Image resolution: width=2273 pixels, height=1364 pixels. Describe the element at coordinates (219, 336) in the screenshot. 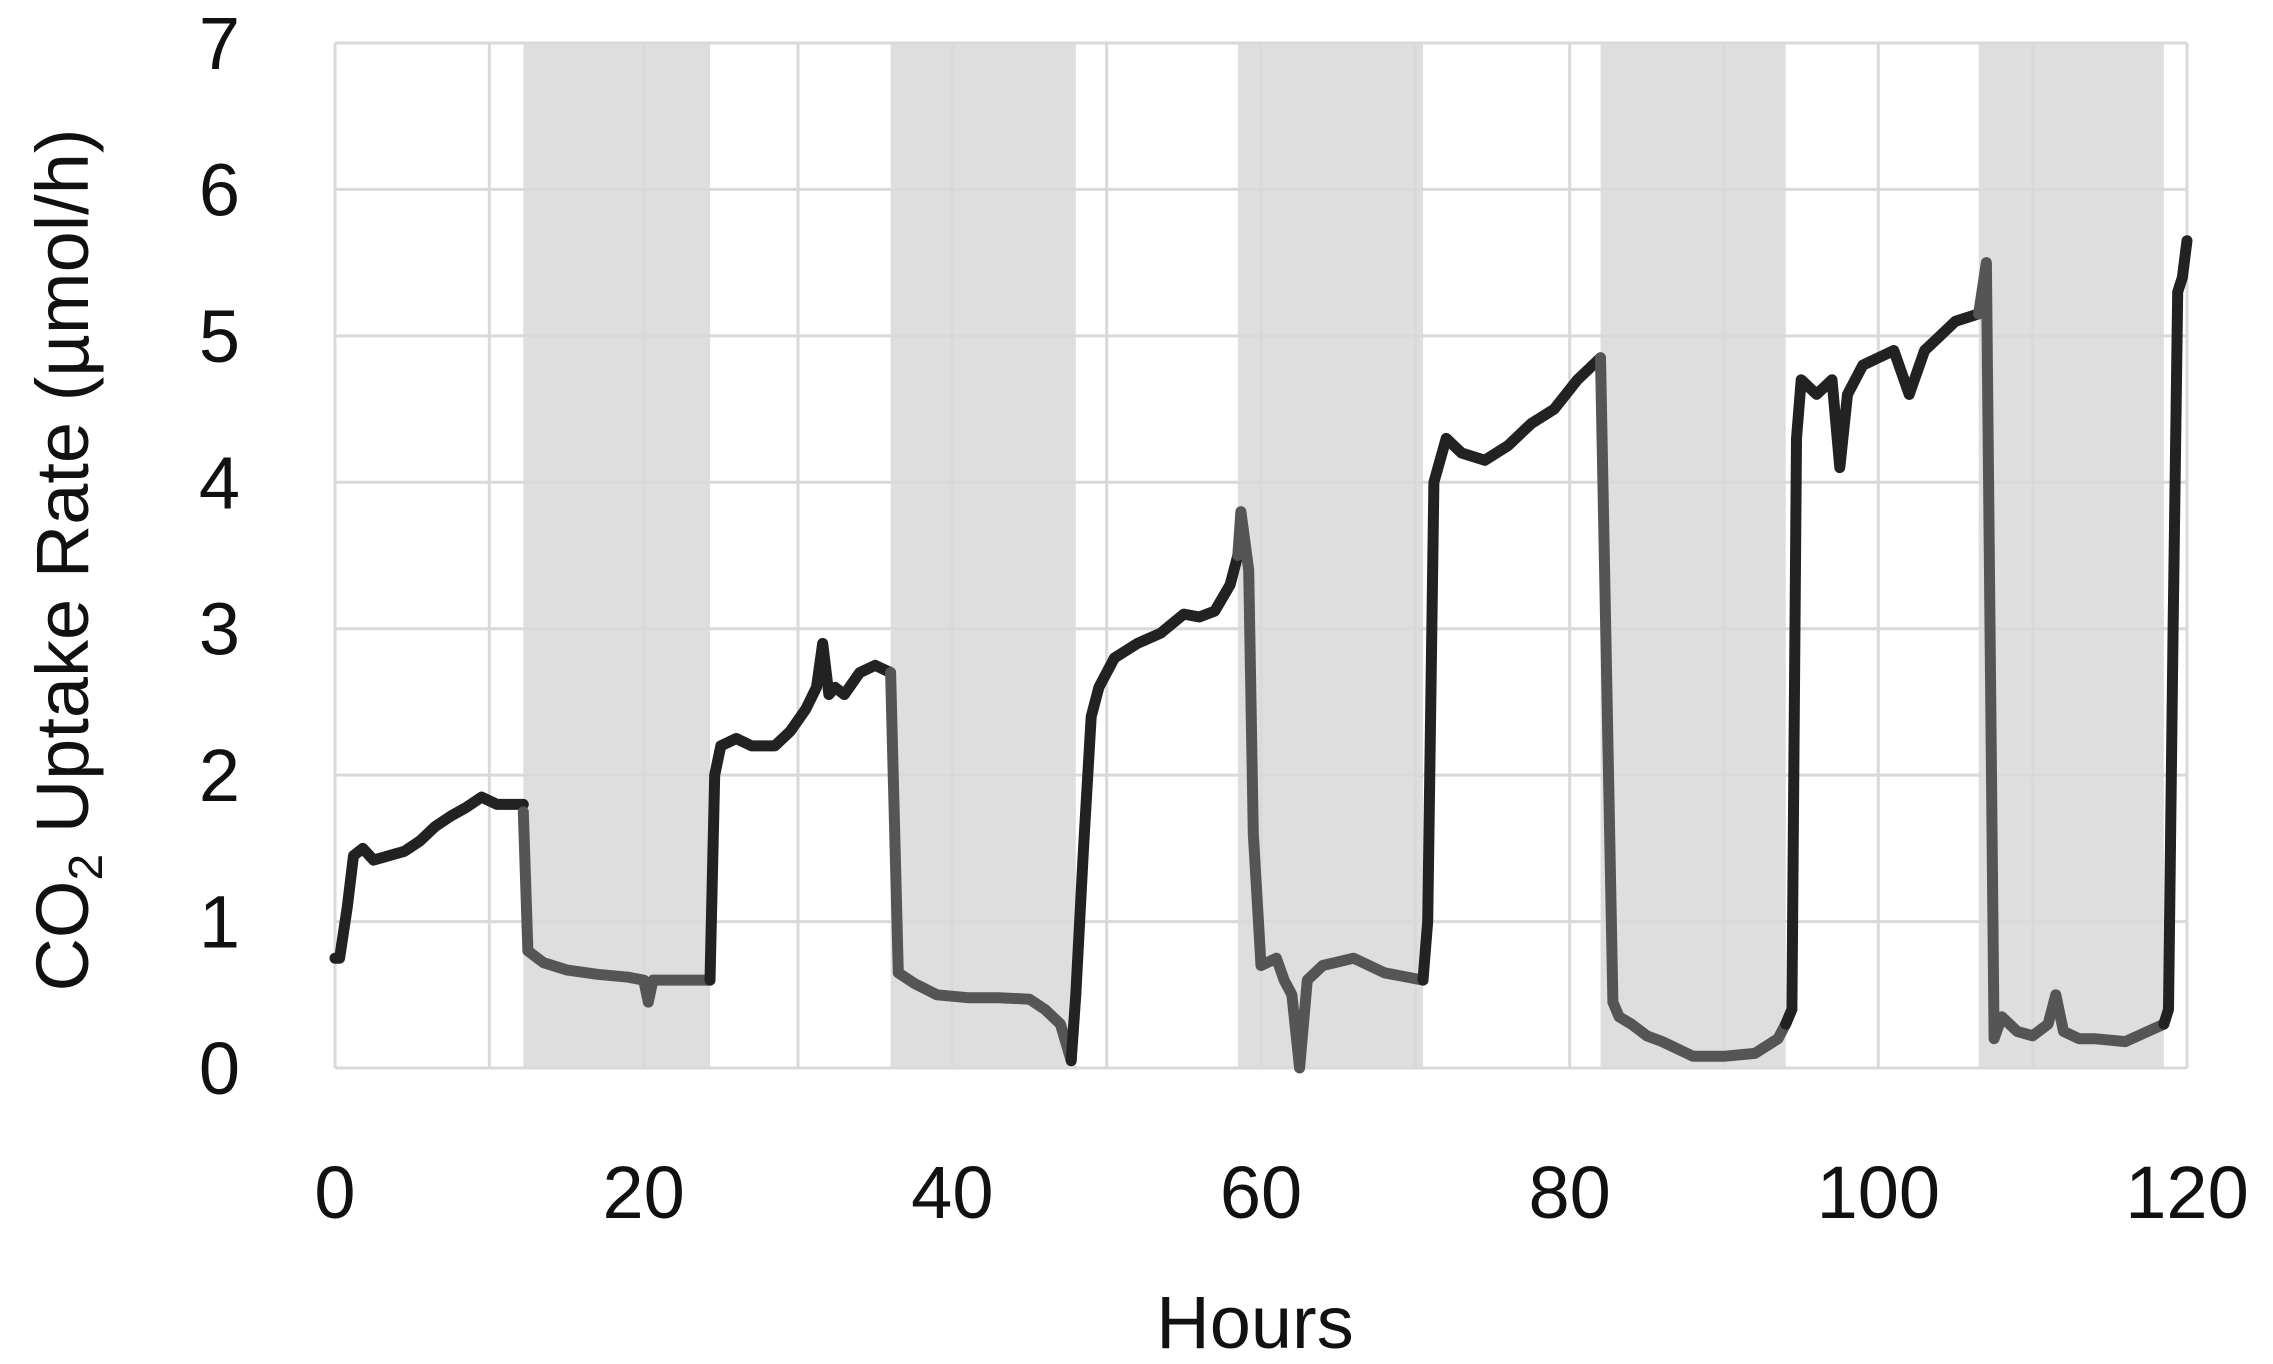

I see `y-tick-label-5: 5` at that location.